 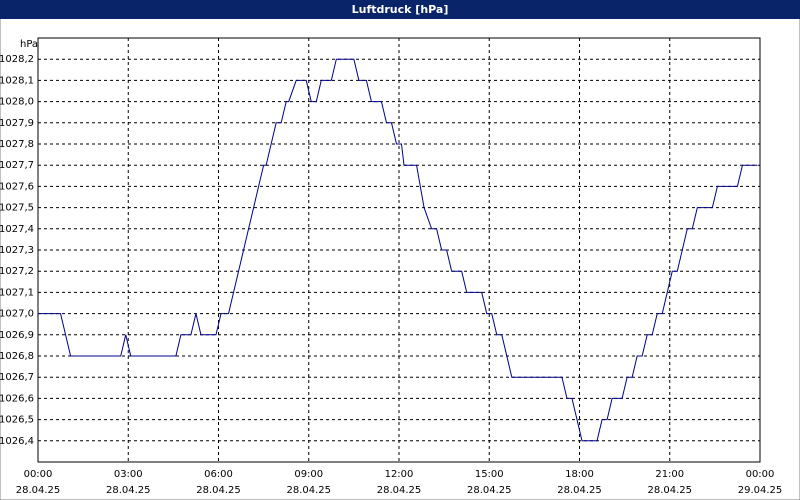 I want to click on chart-title: Luftdruck [hPa], so click(x=400, y=9).